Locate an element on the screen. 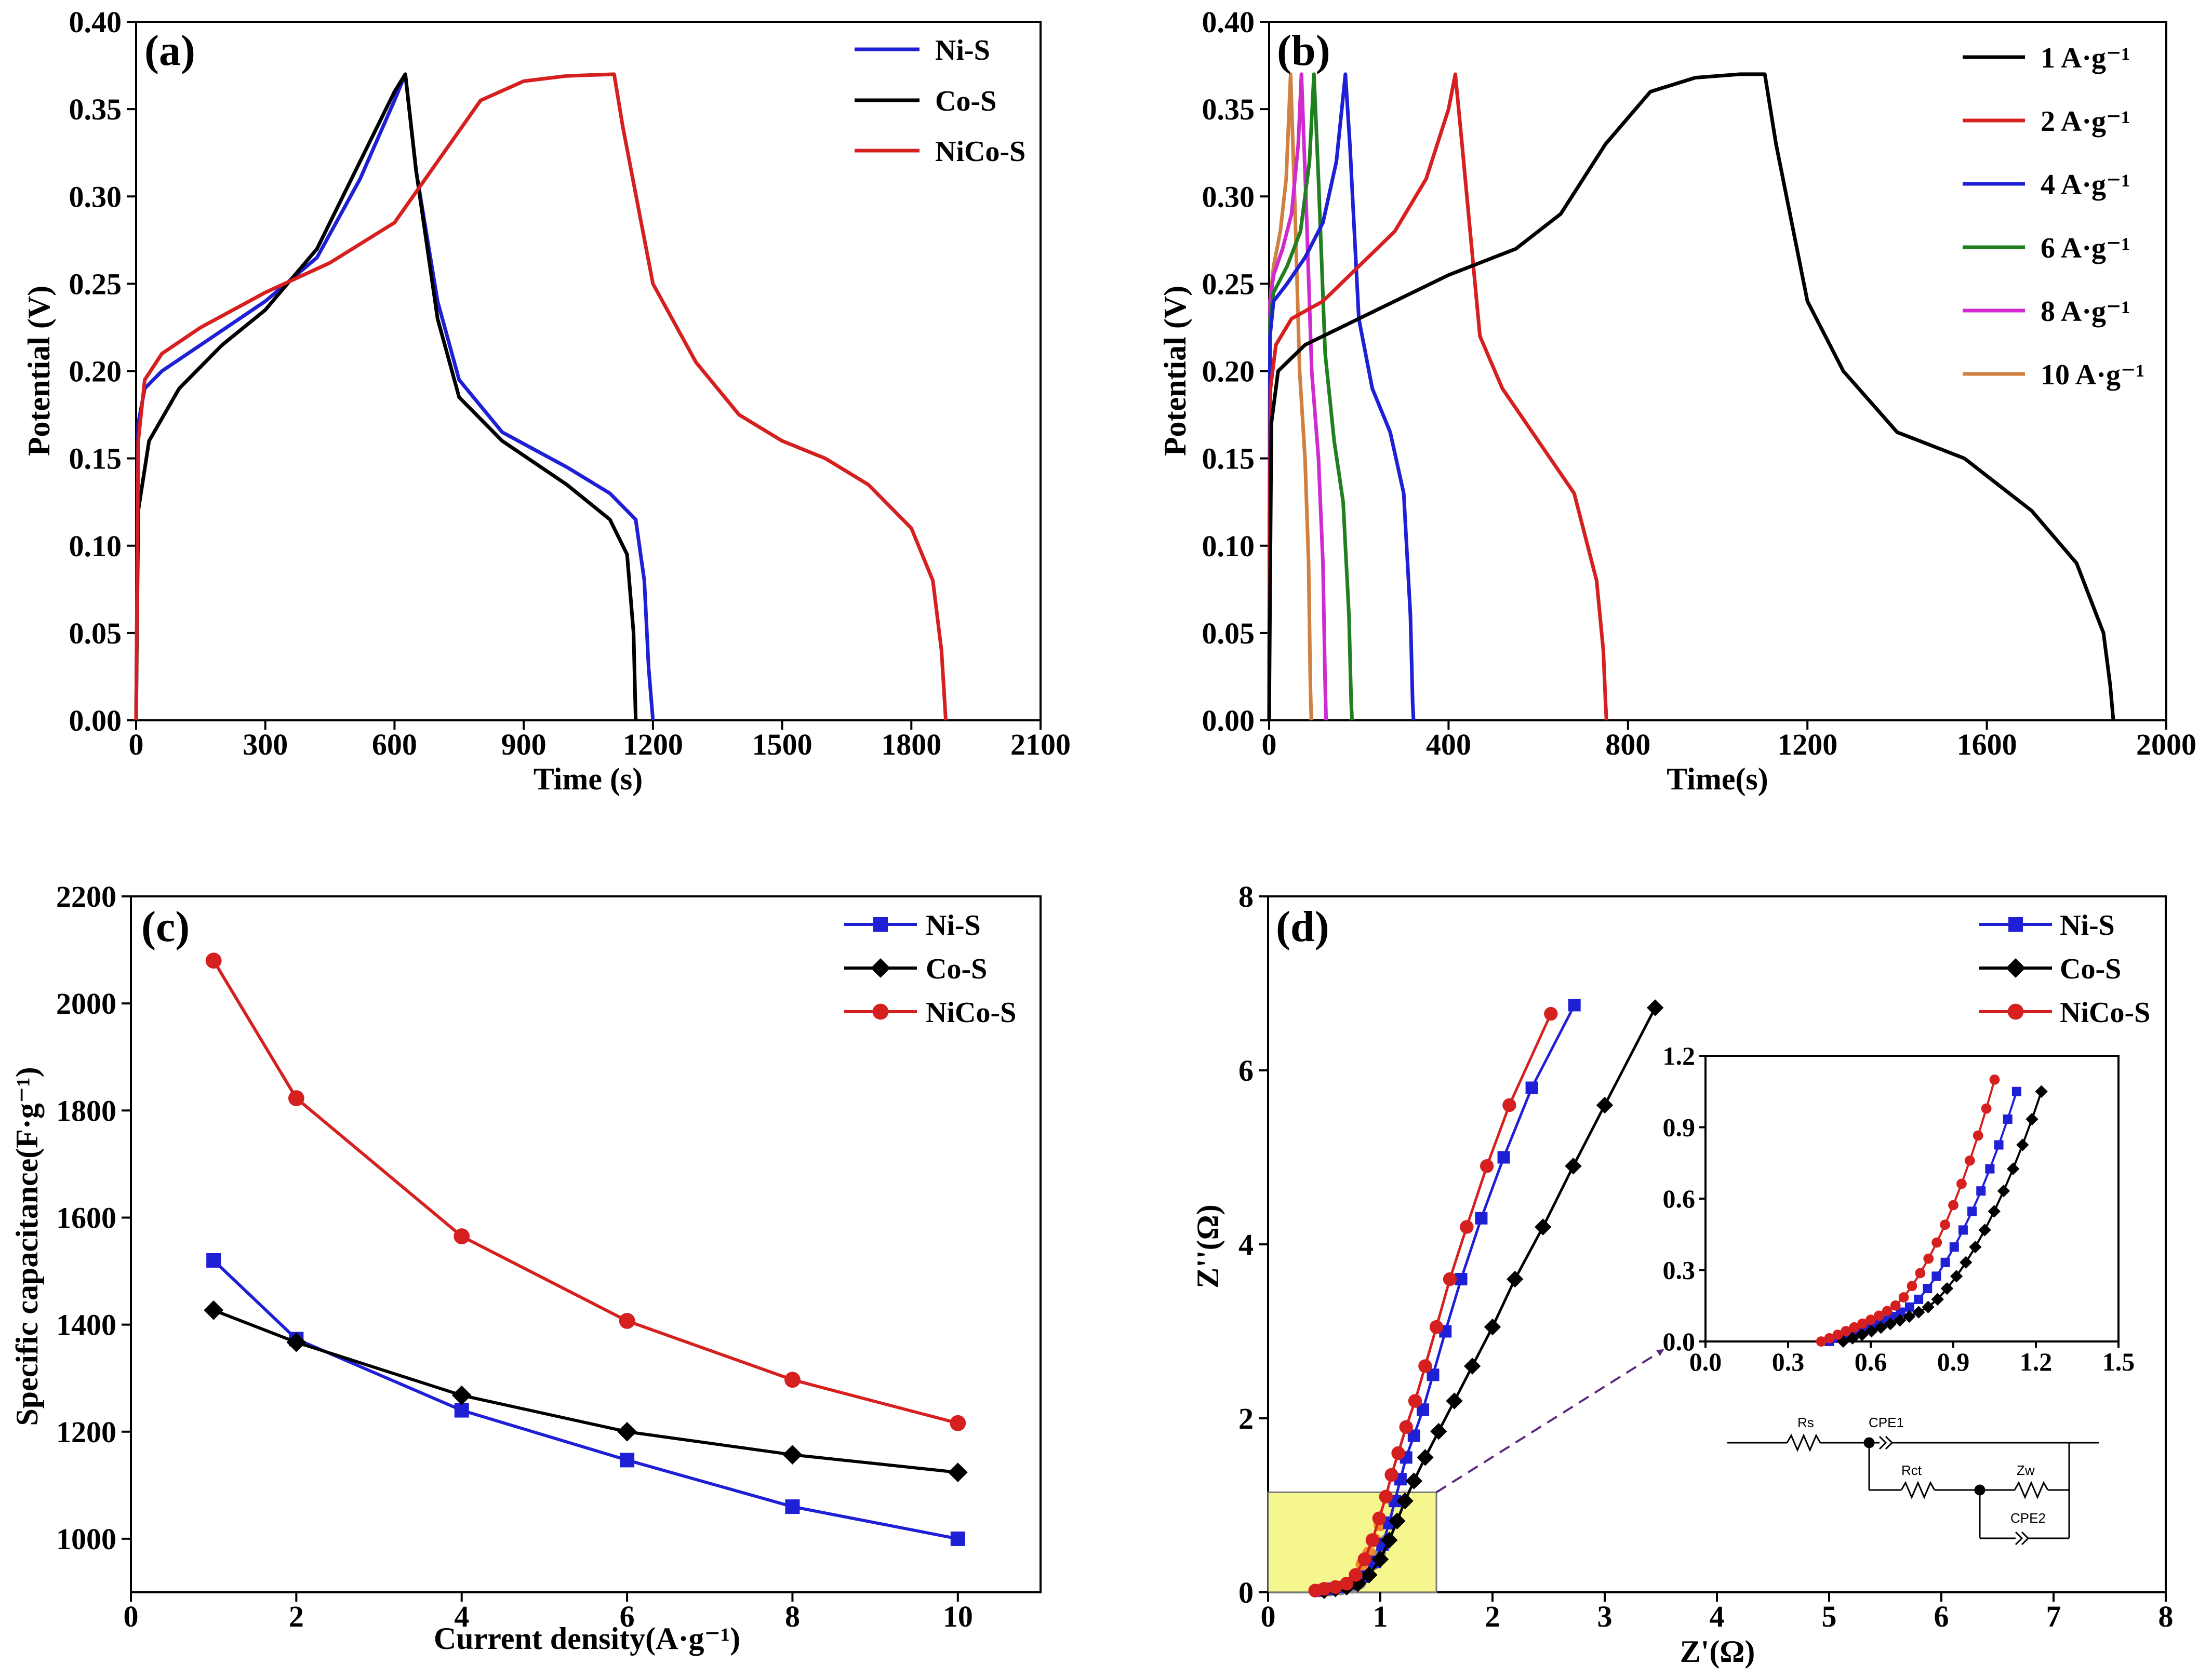  series-line-6-a-g is located at coordinates (1310, 396).